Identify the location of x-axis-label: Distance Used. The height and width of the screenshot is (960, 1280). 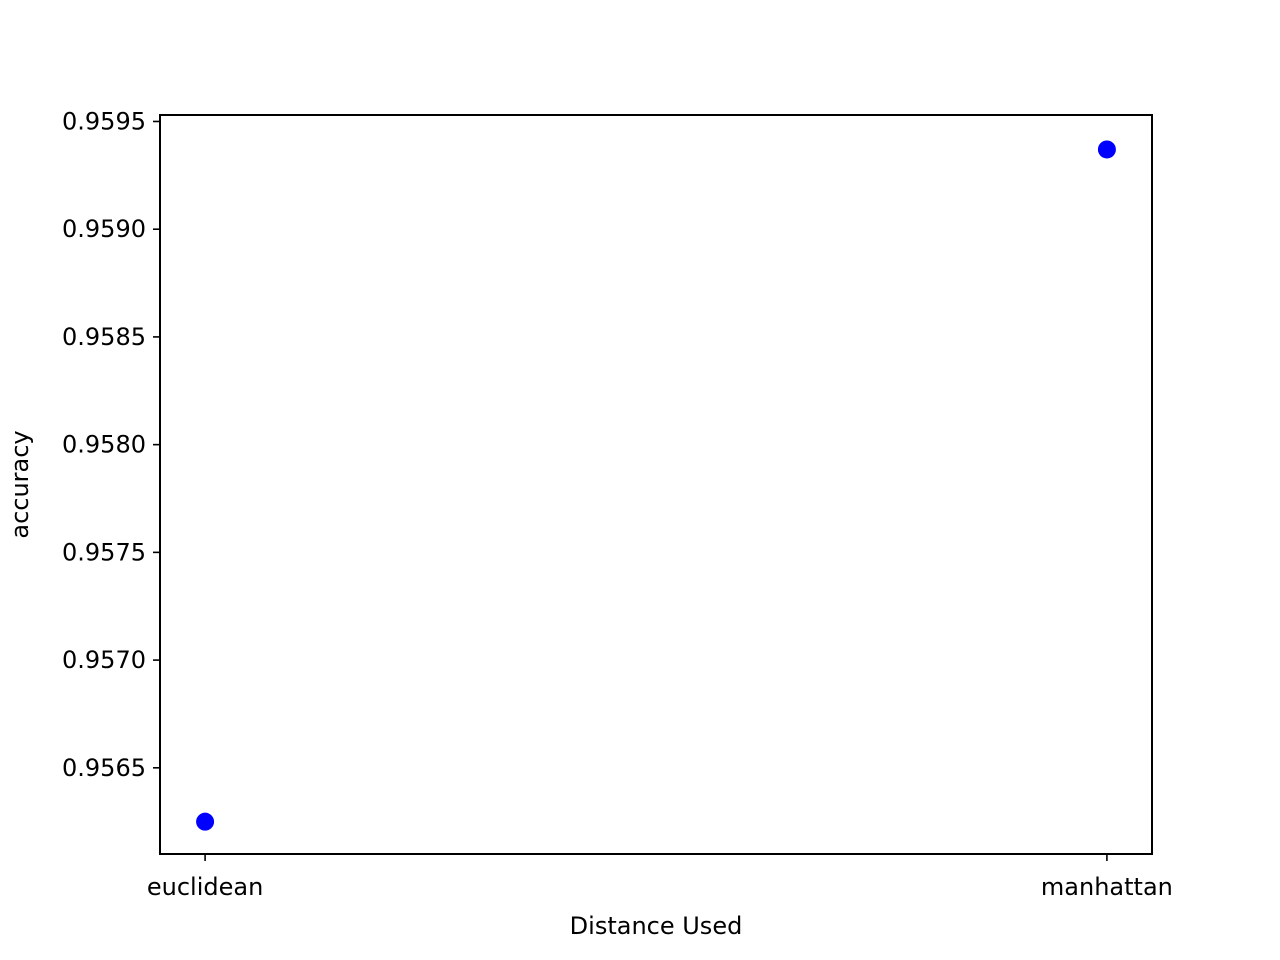
(656, 926).